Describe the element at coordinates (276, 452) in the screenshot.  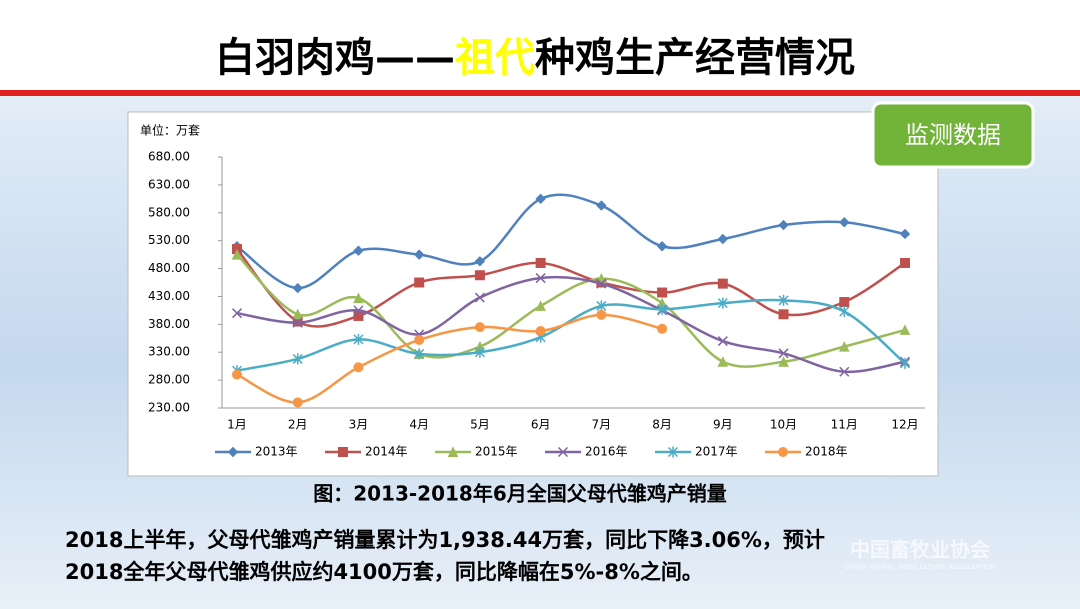
I see `legend-label: 2013年` at that location.